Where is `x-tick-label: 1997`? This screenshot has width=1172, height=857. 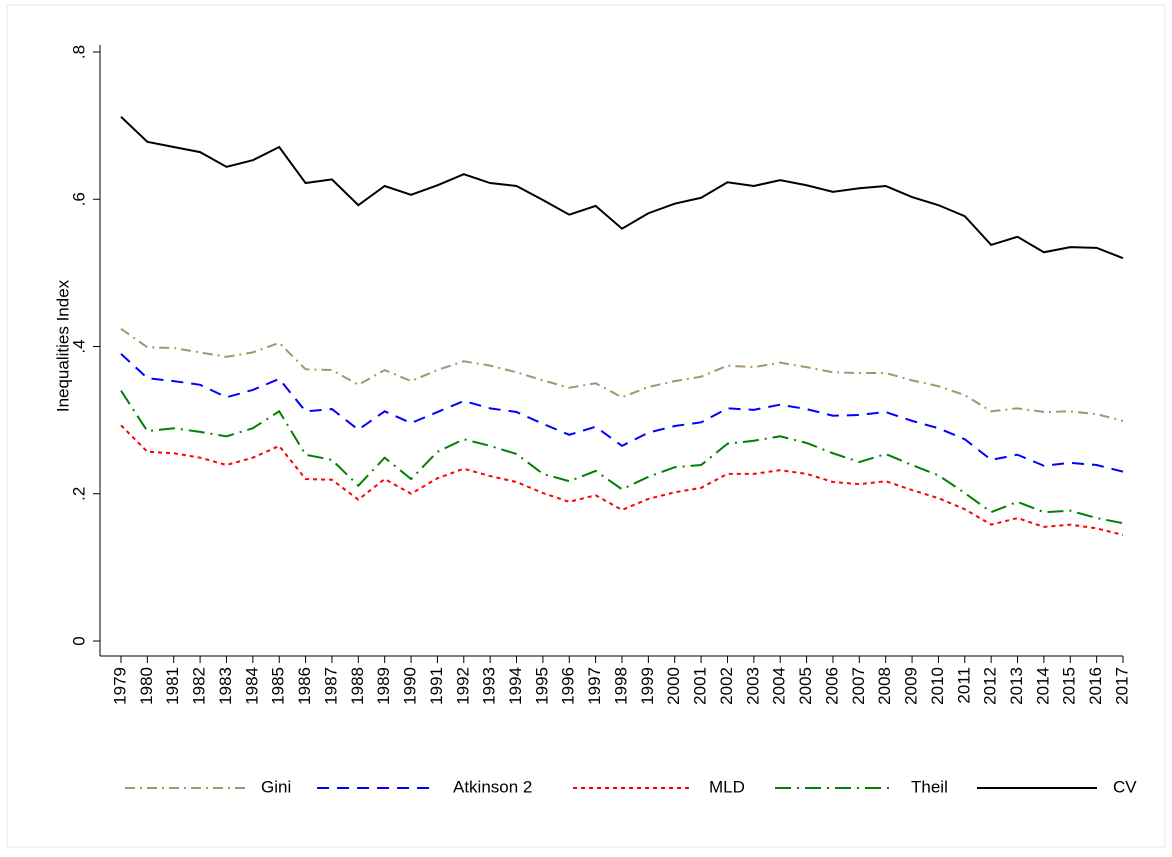 x-tick-label: 1997 is located at coordinates (594, 686).